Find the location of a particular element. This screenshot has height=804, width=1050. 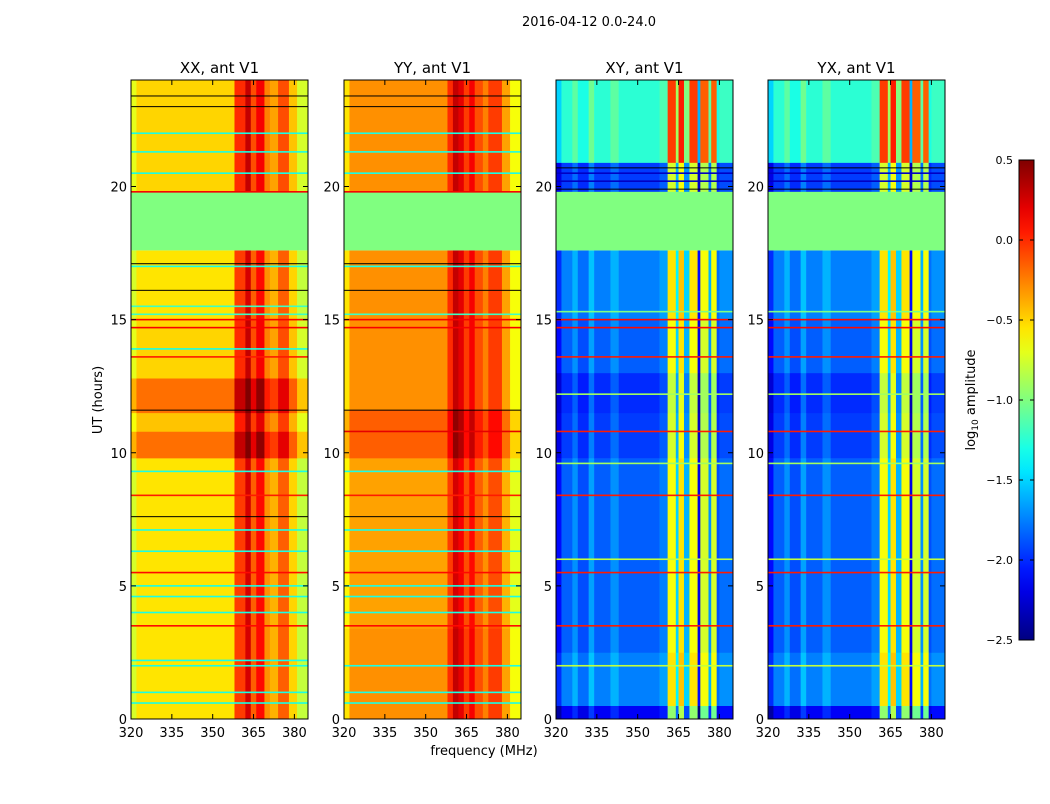

axes-frame is located at coordinates (432, 399).